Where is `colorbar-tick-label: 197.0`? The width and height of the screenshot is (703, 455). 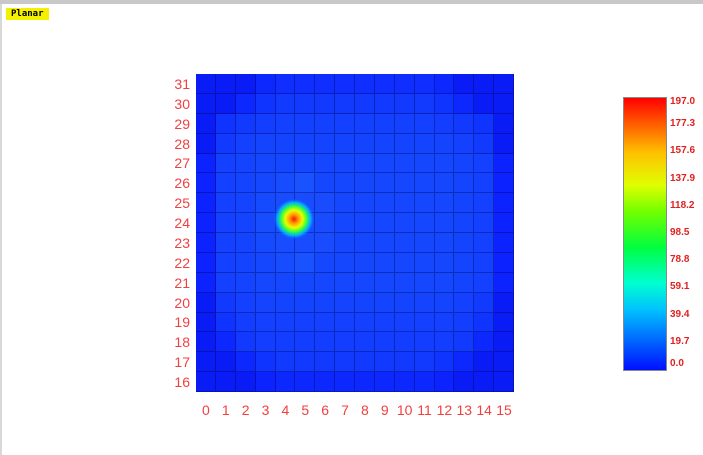 colorbar-tick-label: 197.0 is located at coordinates (683, 101).